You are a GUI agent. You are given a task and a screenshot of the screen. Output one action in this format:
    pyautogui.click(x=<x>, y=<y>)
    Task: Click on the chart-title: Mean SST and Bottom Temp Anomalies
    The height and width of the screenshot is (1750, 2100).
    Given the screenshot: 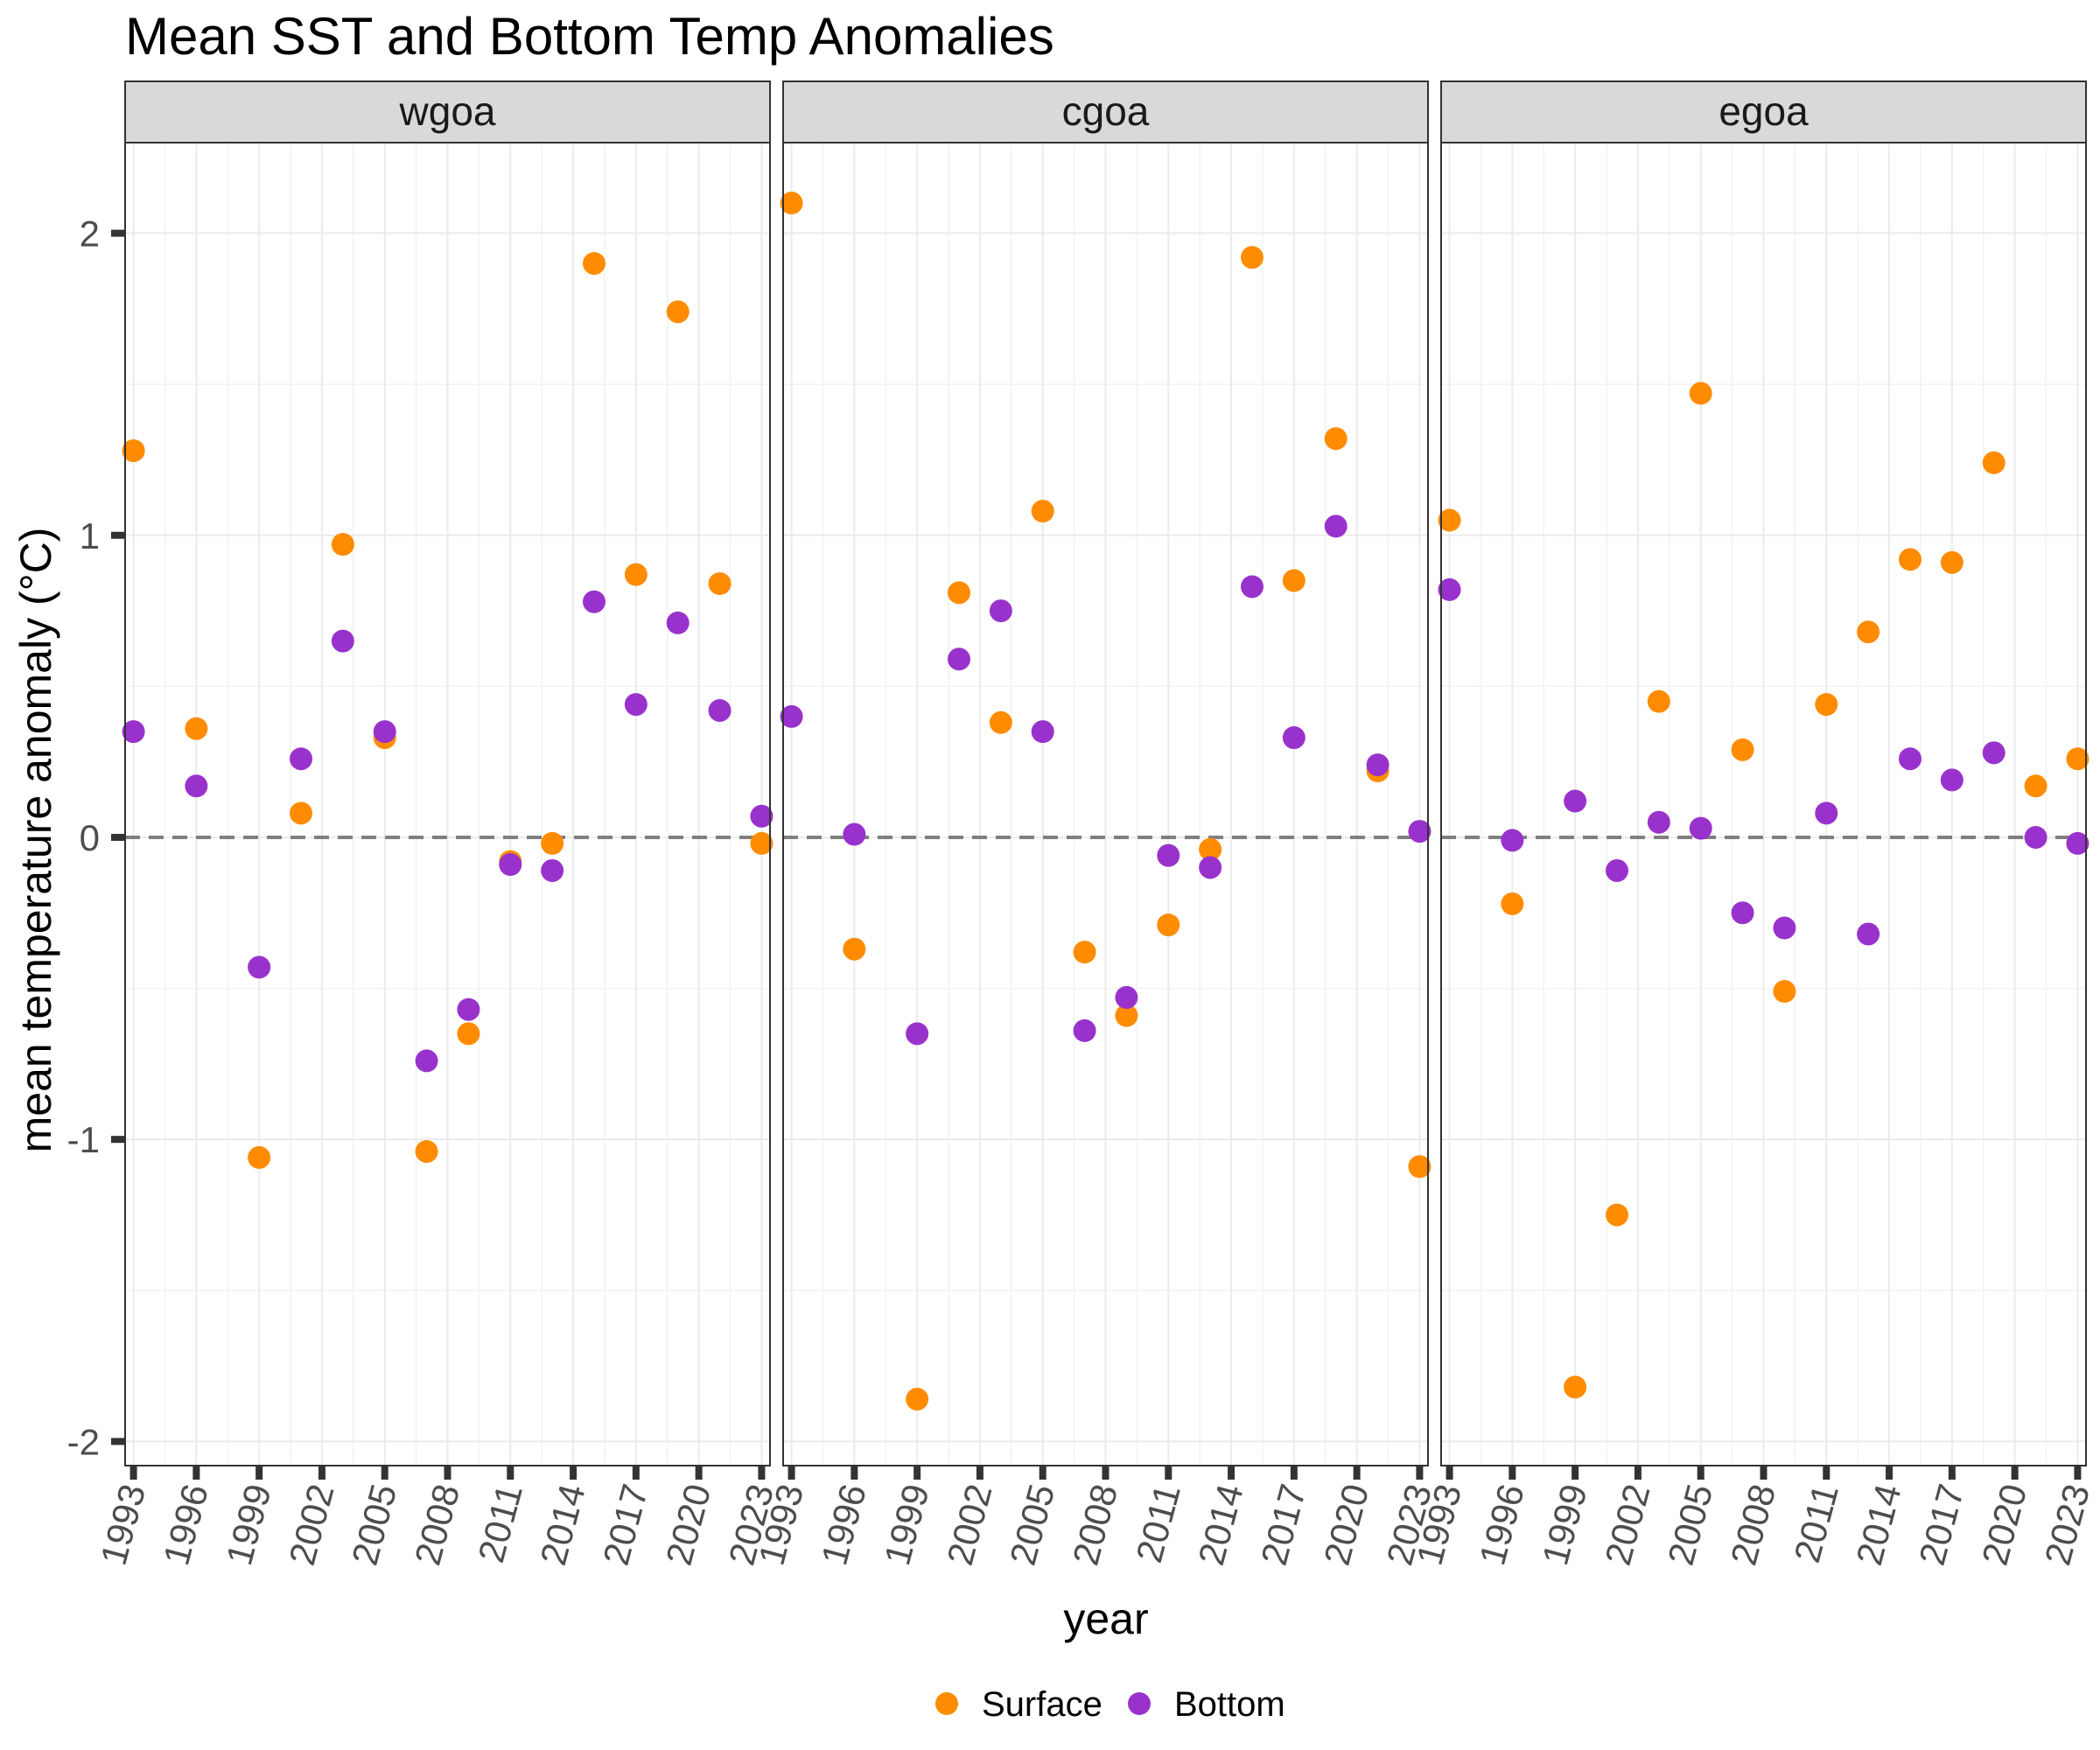 What is the action you would take?
    pyautogui.click(x=589, y=36)
    